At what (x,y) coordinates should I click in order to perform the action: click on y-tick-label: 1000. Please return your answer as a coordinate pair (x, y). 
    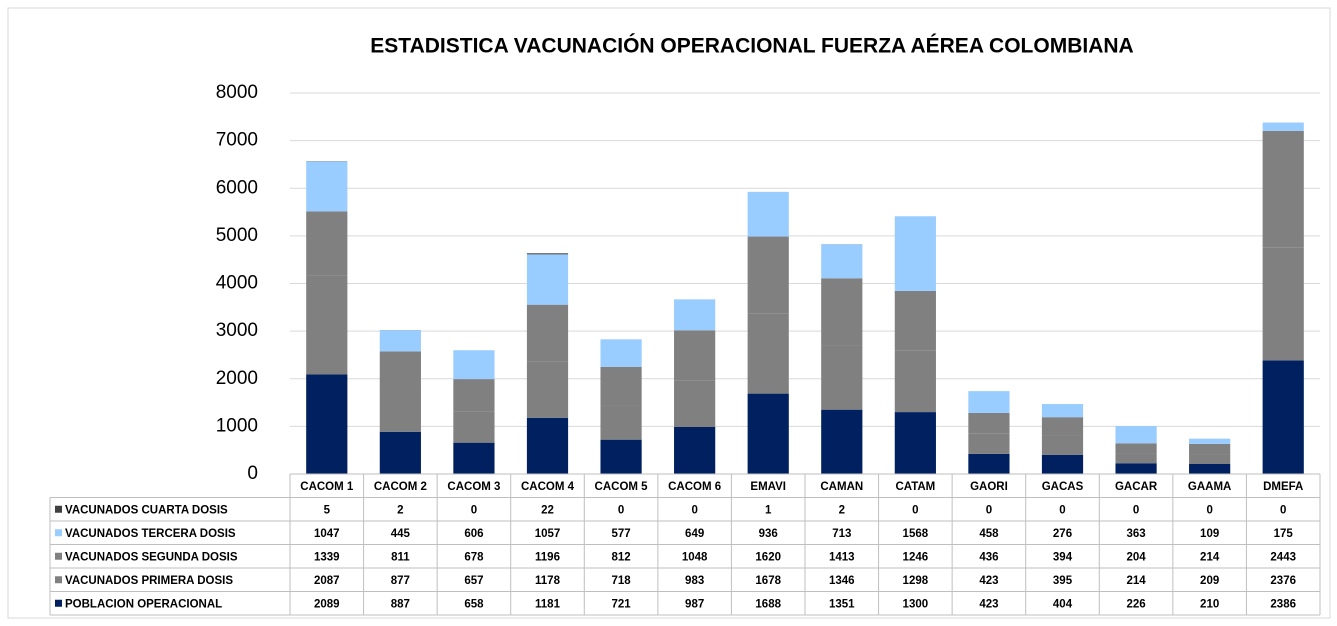
    Looking at the image, I should click on (237, 425).